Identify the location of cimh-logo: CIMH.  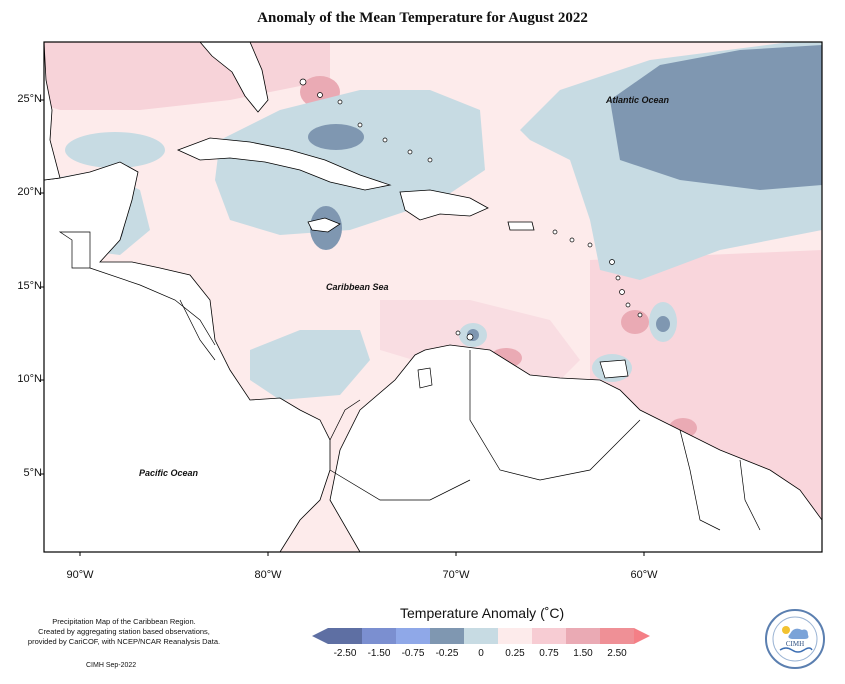
(795, 639).